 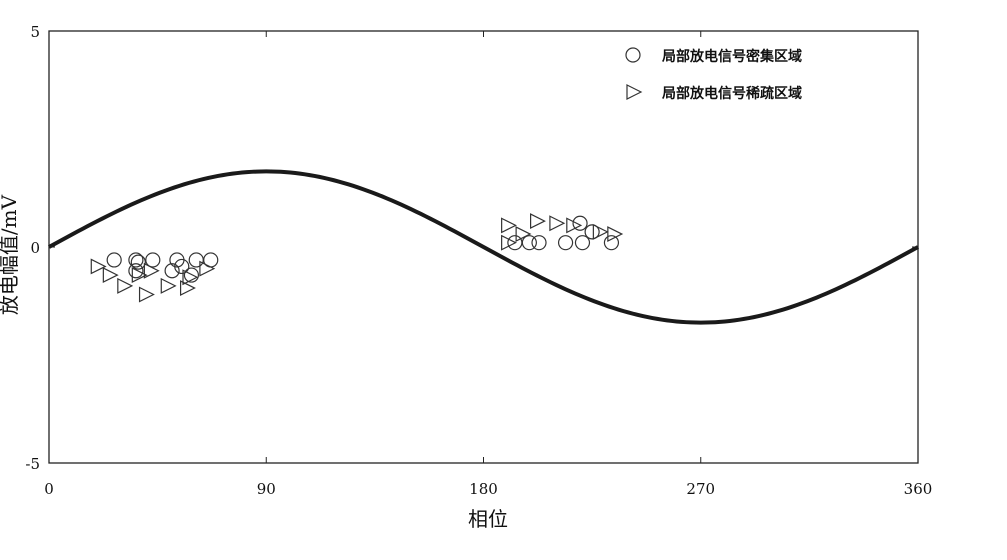 I want to click on x-tick-label: 90, so click(x=266, y=489).